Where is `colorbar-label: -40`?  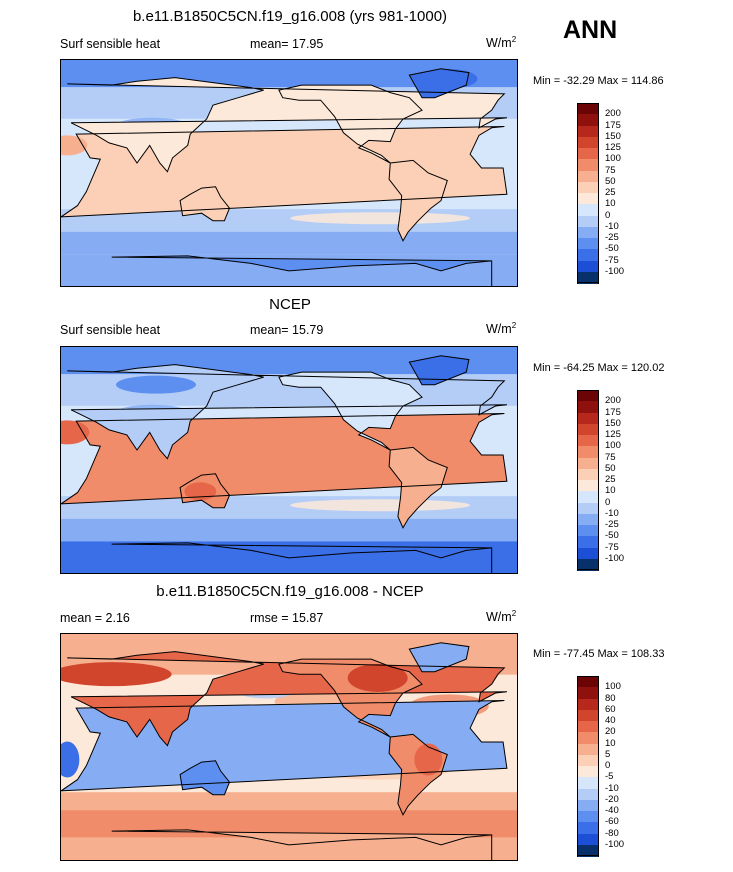
colorbar-label: -40 is located at coordinates (612, 810).